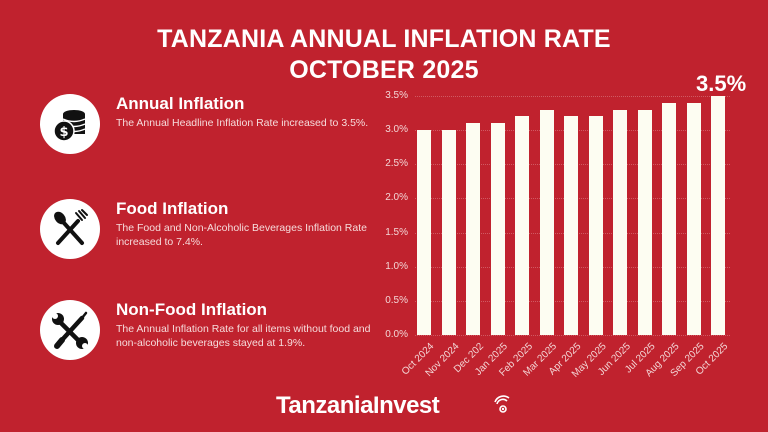  I want to click on y-tick-label: 2.5%, so click(396, 164).